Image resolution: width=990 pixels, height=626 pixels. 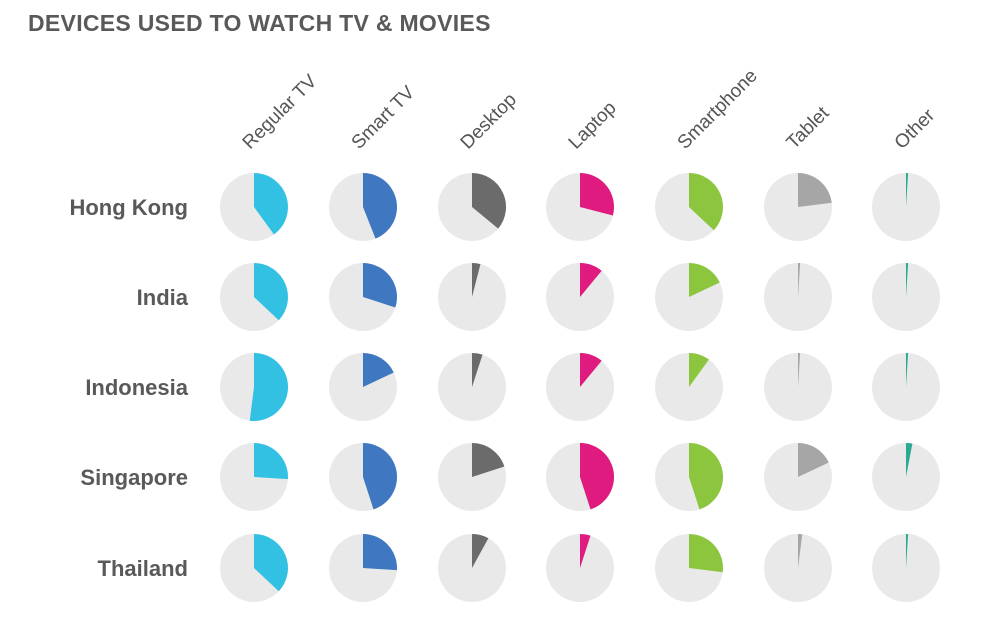 I want to click on pie-slice-india-regular-tv, so click(x=271, y=292).